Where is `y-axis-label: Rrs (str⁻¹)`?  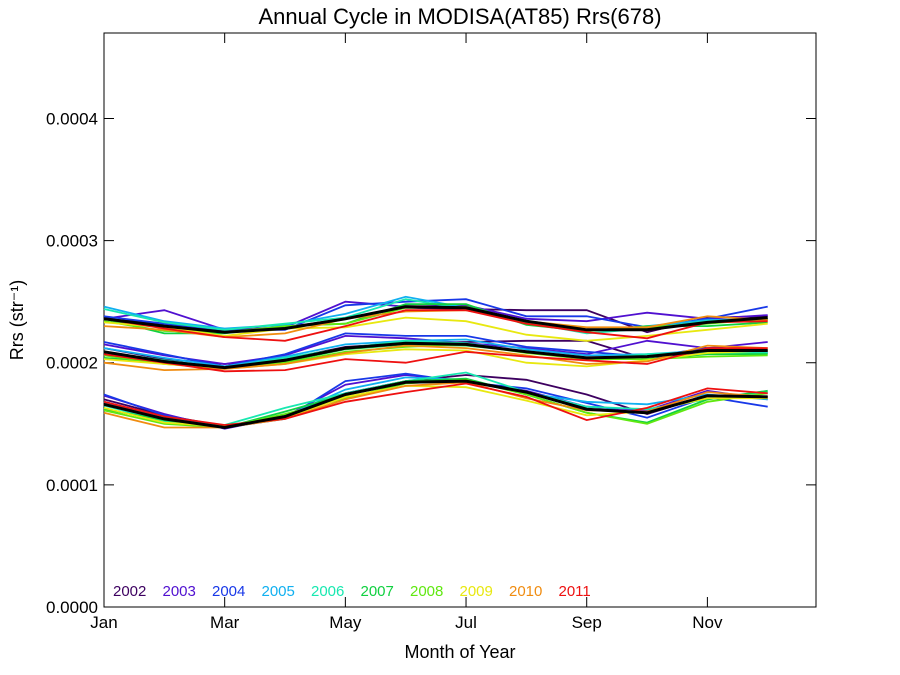 y-axis-label: Rrs (str⁻¹) is located at coordinates (17, 320).